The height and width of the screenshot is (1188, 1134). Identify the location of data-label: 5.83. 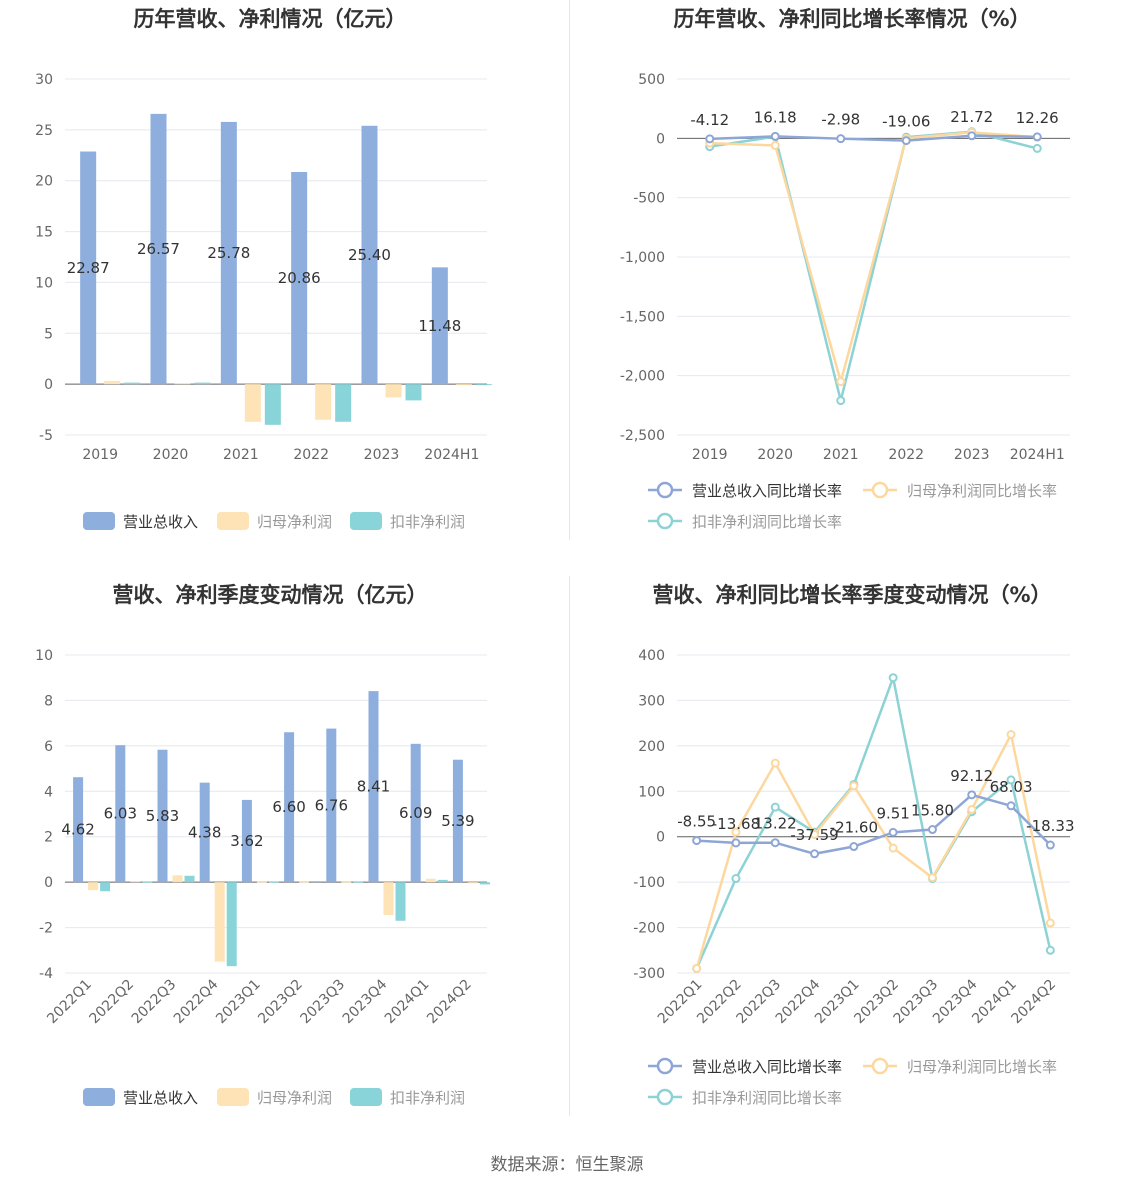
(162, 816).